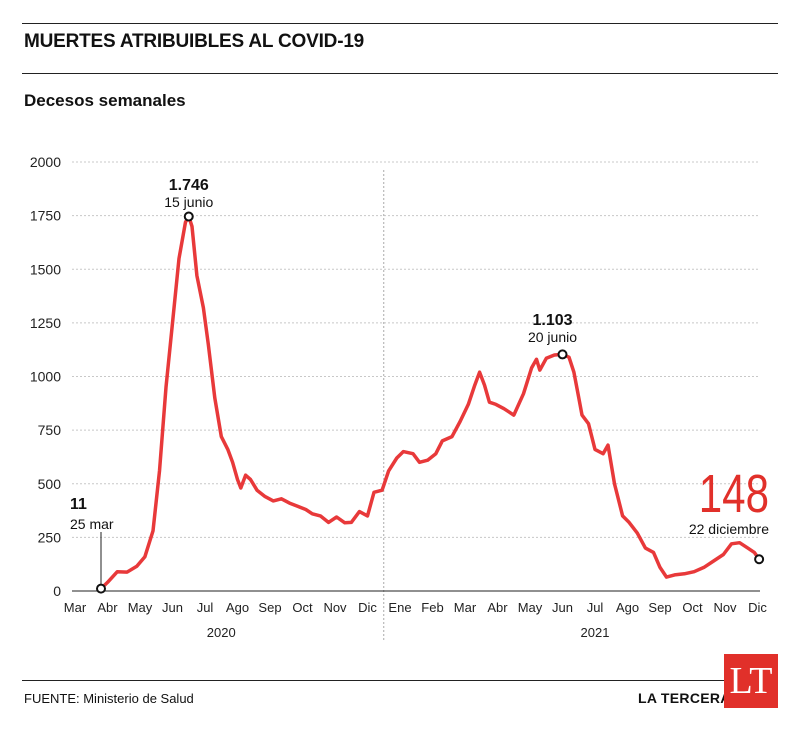  What do you see at coordinates (399, 607) in the screenshot?
I see `x-tick-label: Ene` at bounding box center [399, 607].